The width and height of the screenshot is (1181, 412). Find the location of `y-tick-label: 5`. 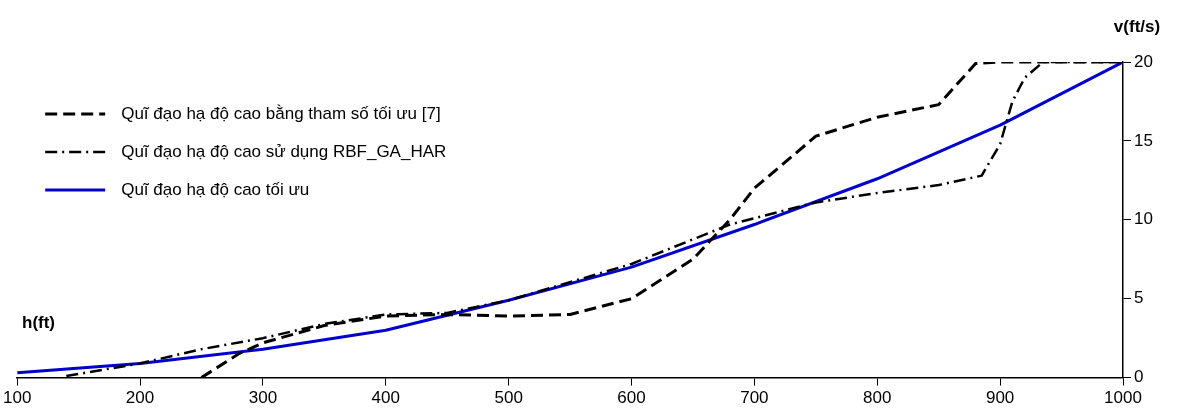

y-tick-label: 5 is located at coordinates (1139, 298).